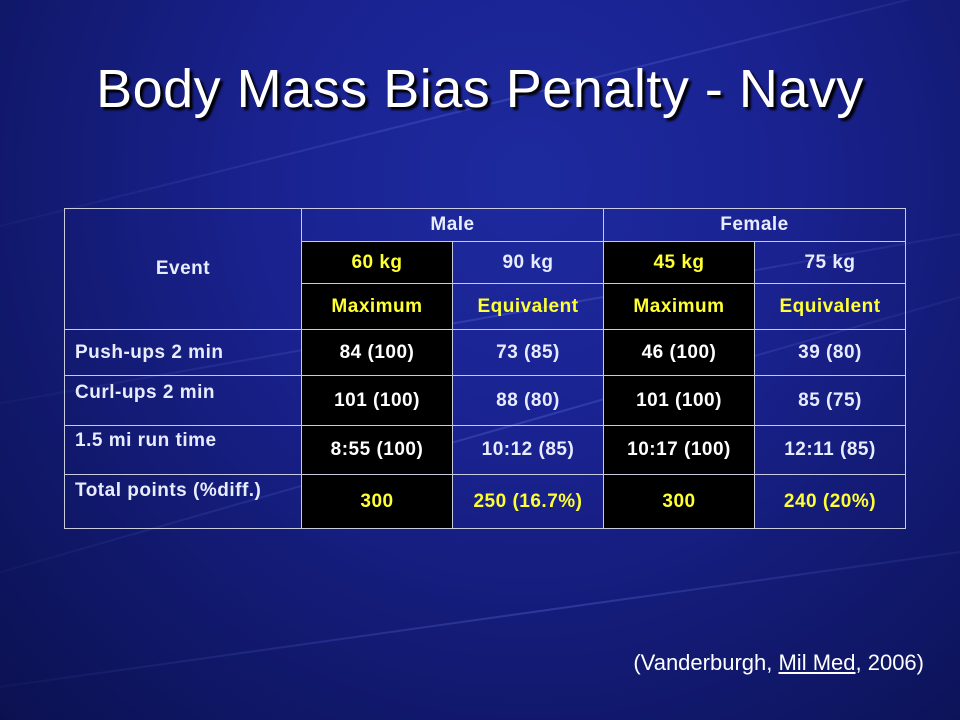  I want to click on group-header-female: Female, so click(754, 225).